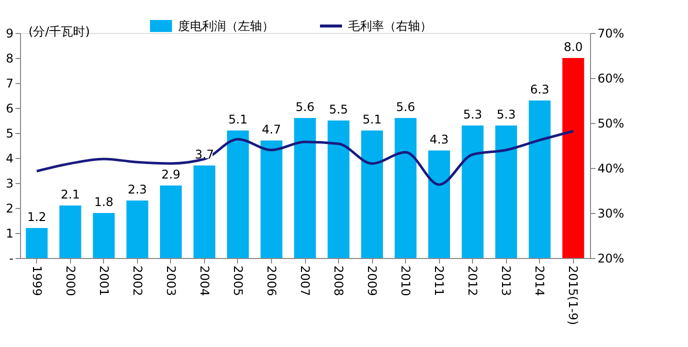 The width and height of the screenshot is (688, 347). Describe the element at coordinates (11, 259) in the screenshot. I see `y-tick-label: -` at that location.